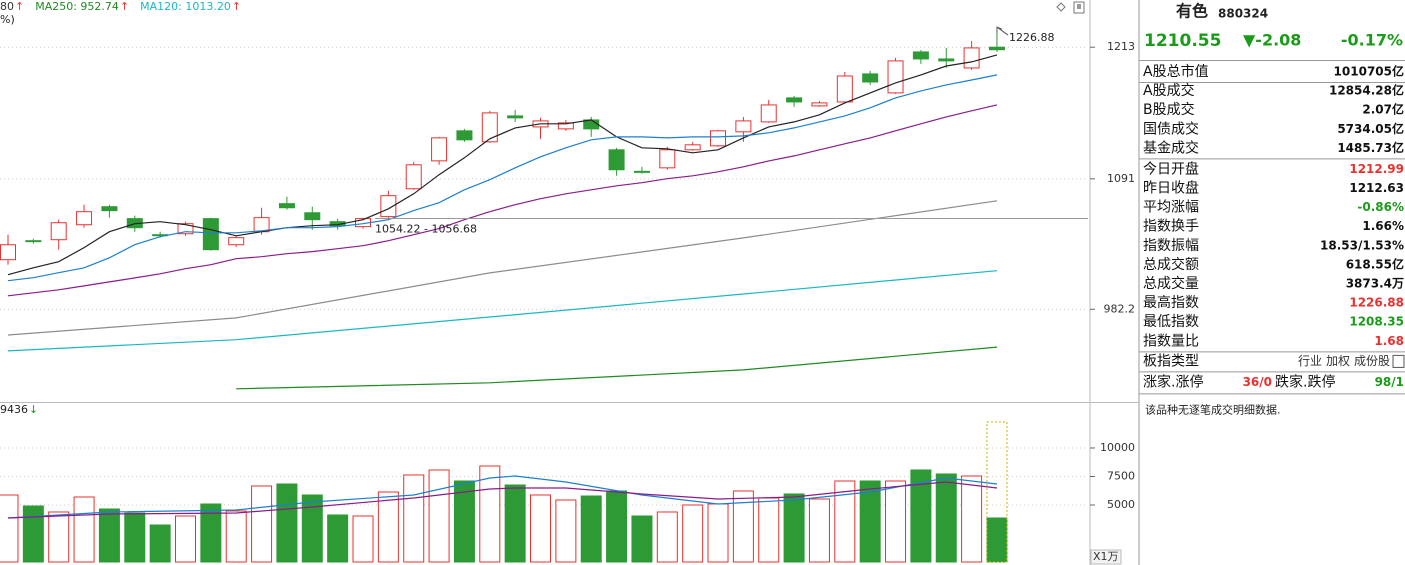 The image size is (1405, 565). I want to click on info-value: 5734.05亿, so click(1370, 128).